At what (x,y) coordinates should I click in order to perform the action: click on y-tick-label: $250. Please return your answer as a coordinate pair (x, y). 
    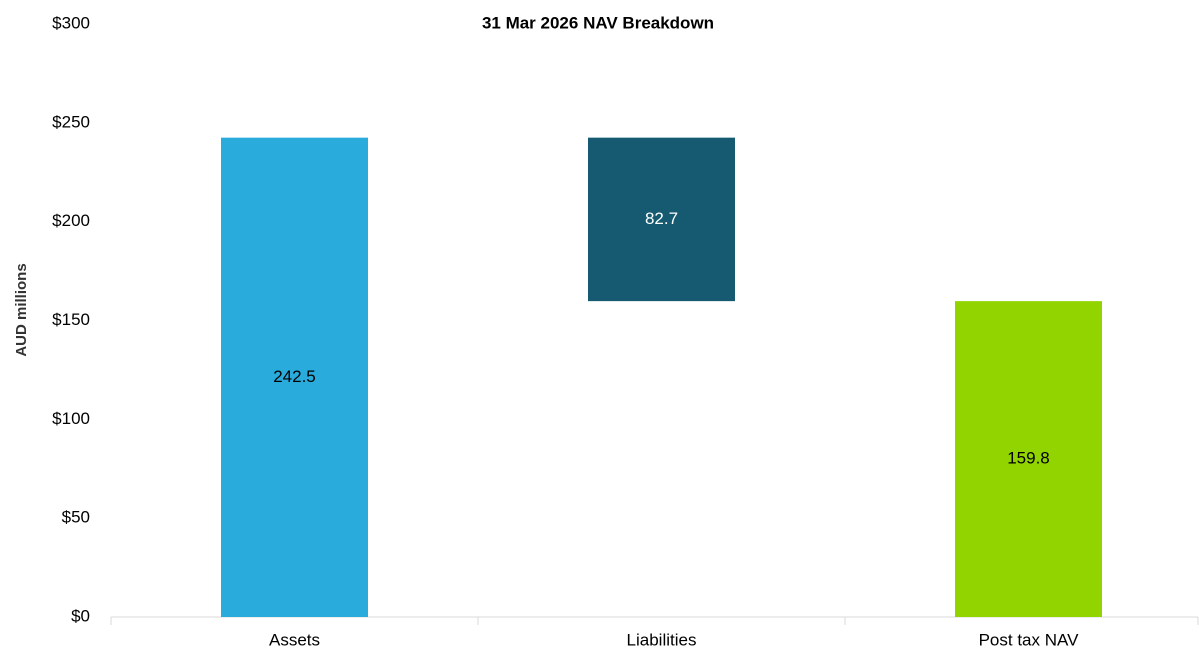
    Looking at the image, I should click on (71, 121).